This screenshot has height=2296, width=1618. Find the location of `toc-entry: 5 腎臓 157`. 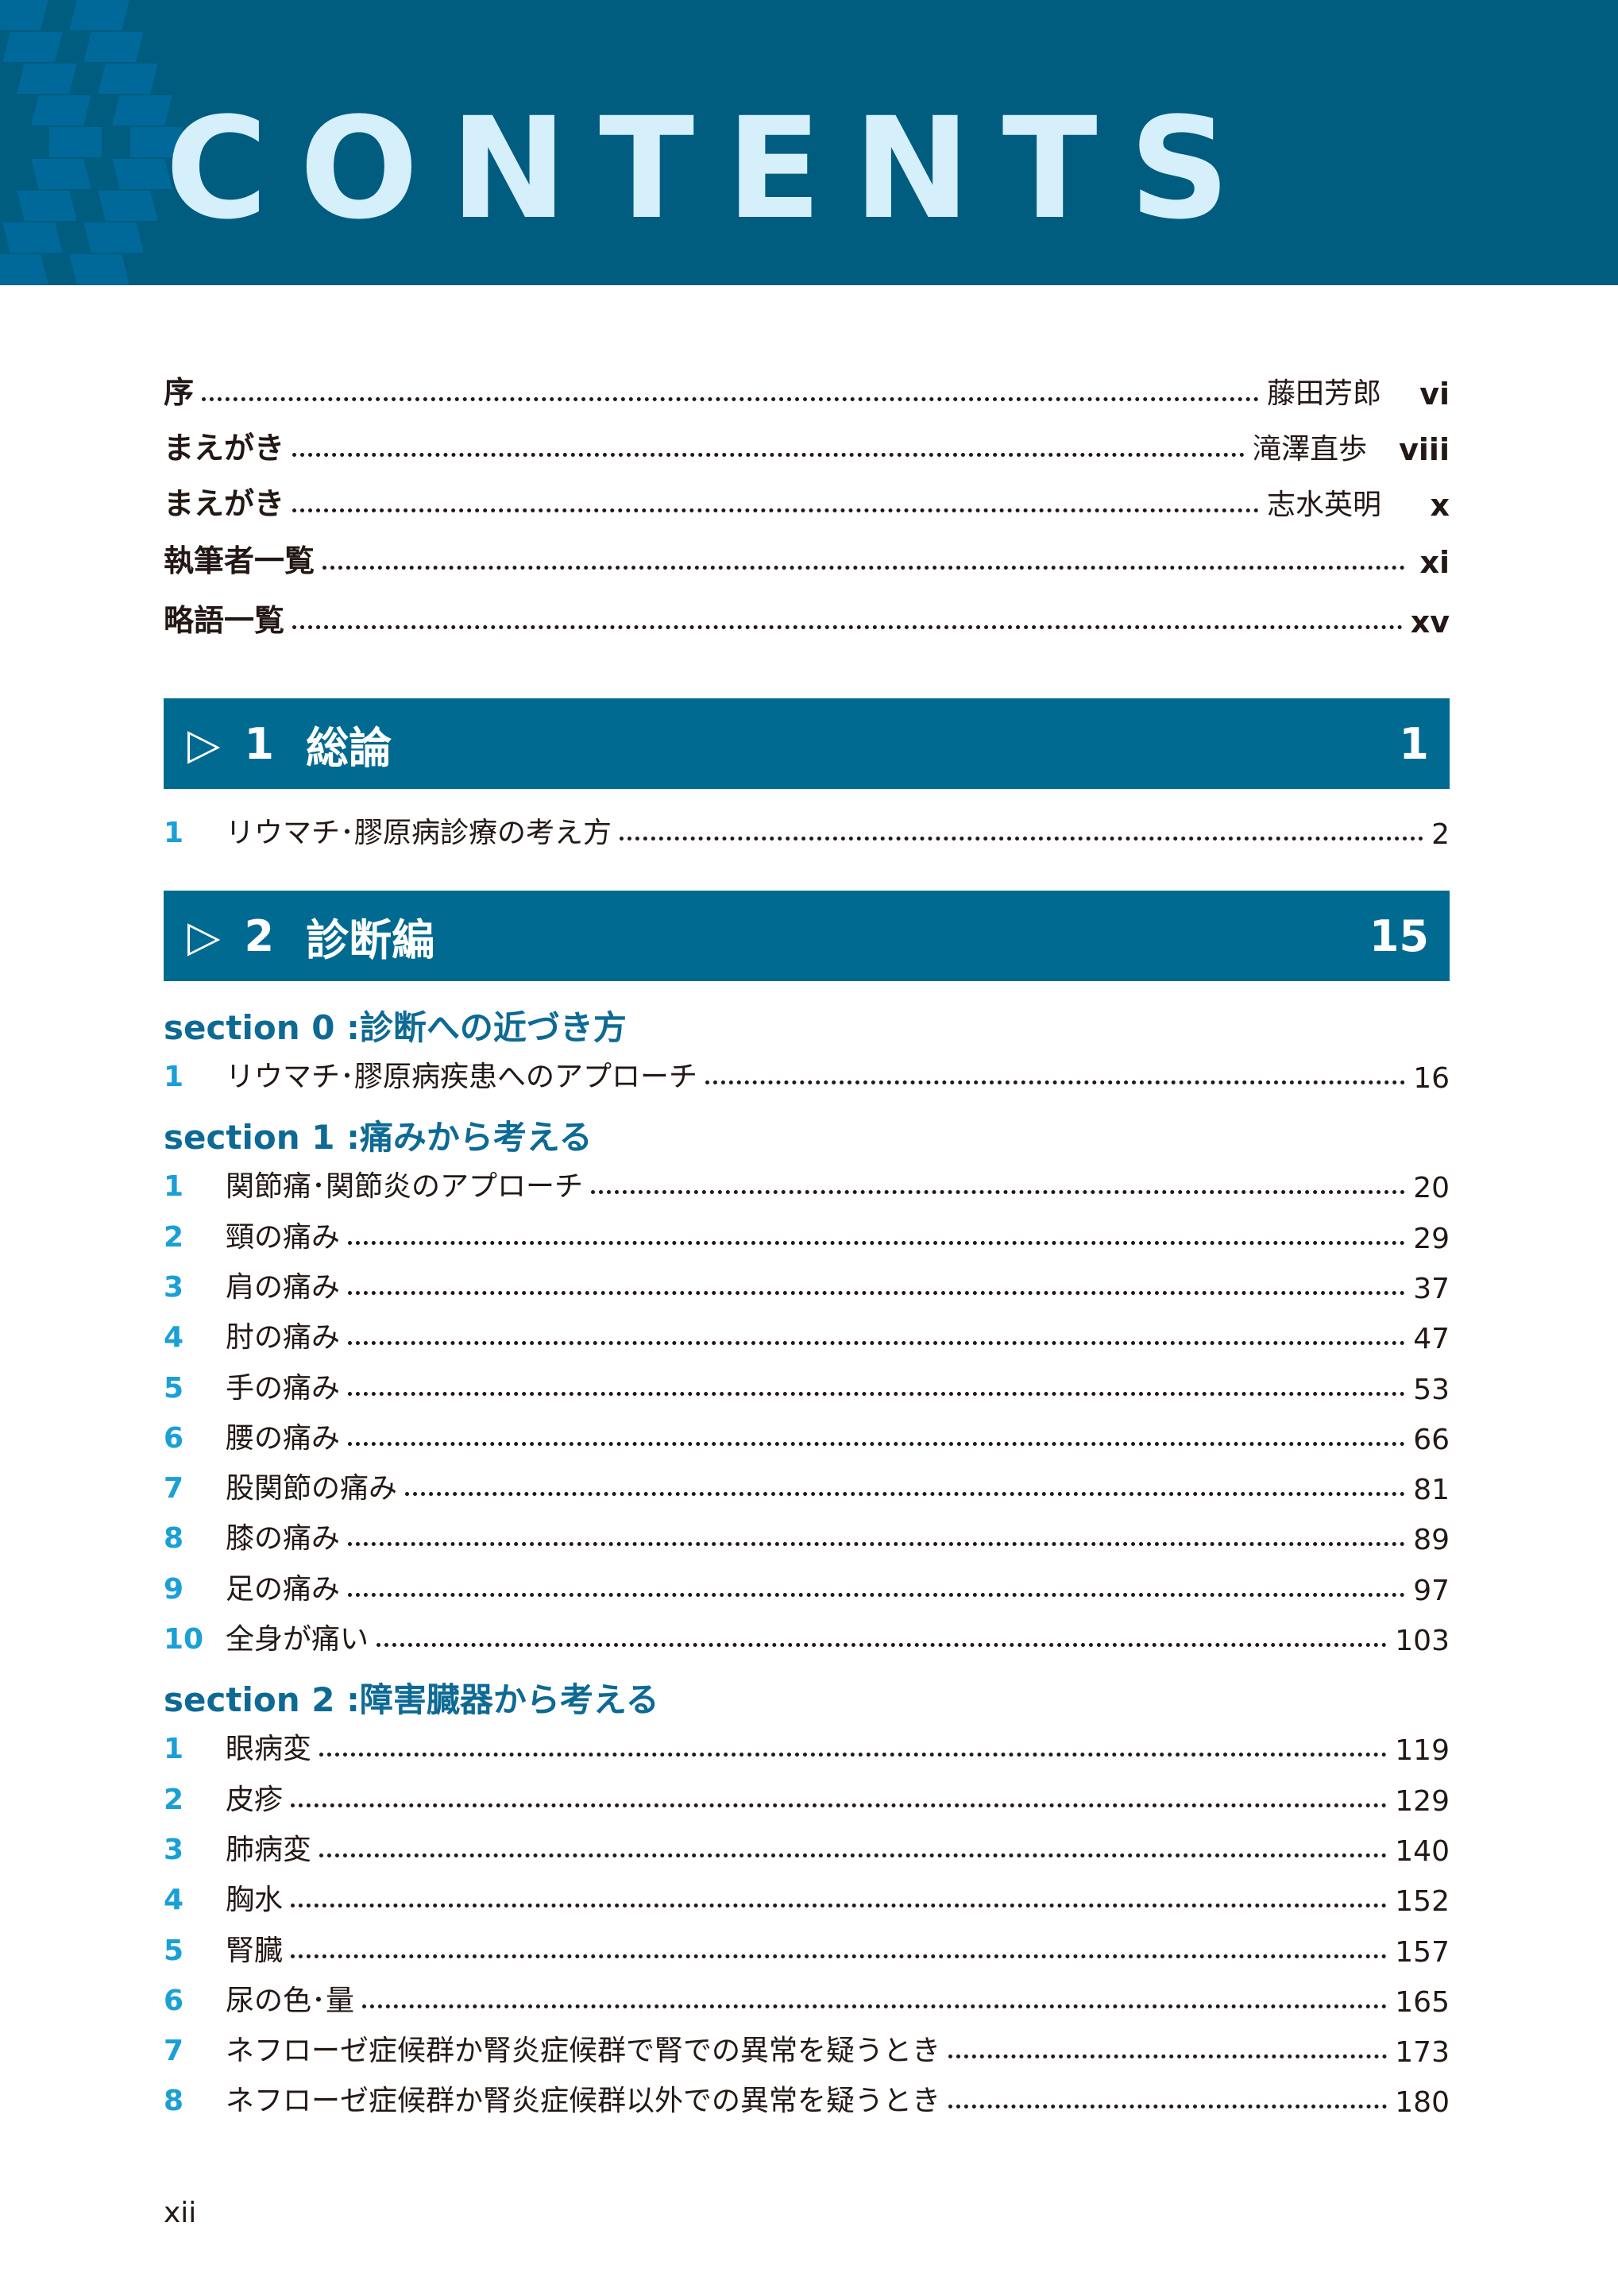

toc-entry: 5 腎臓 157 is located at coordinates (807, 1950).